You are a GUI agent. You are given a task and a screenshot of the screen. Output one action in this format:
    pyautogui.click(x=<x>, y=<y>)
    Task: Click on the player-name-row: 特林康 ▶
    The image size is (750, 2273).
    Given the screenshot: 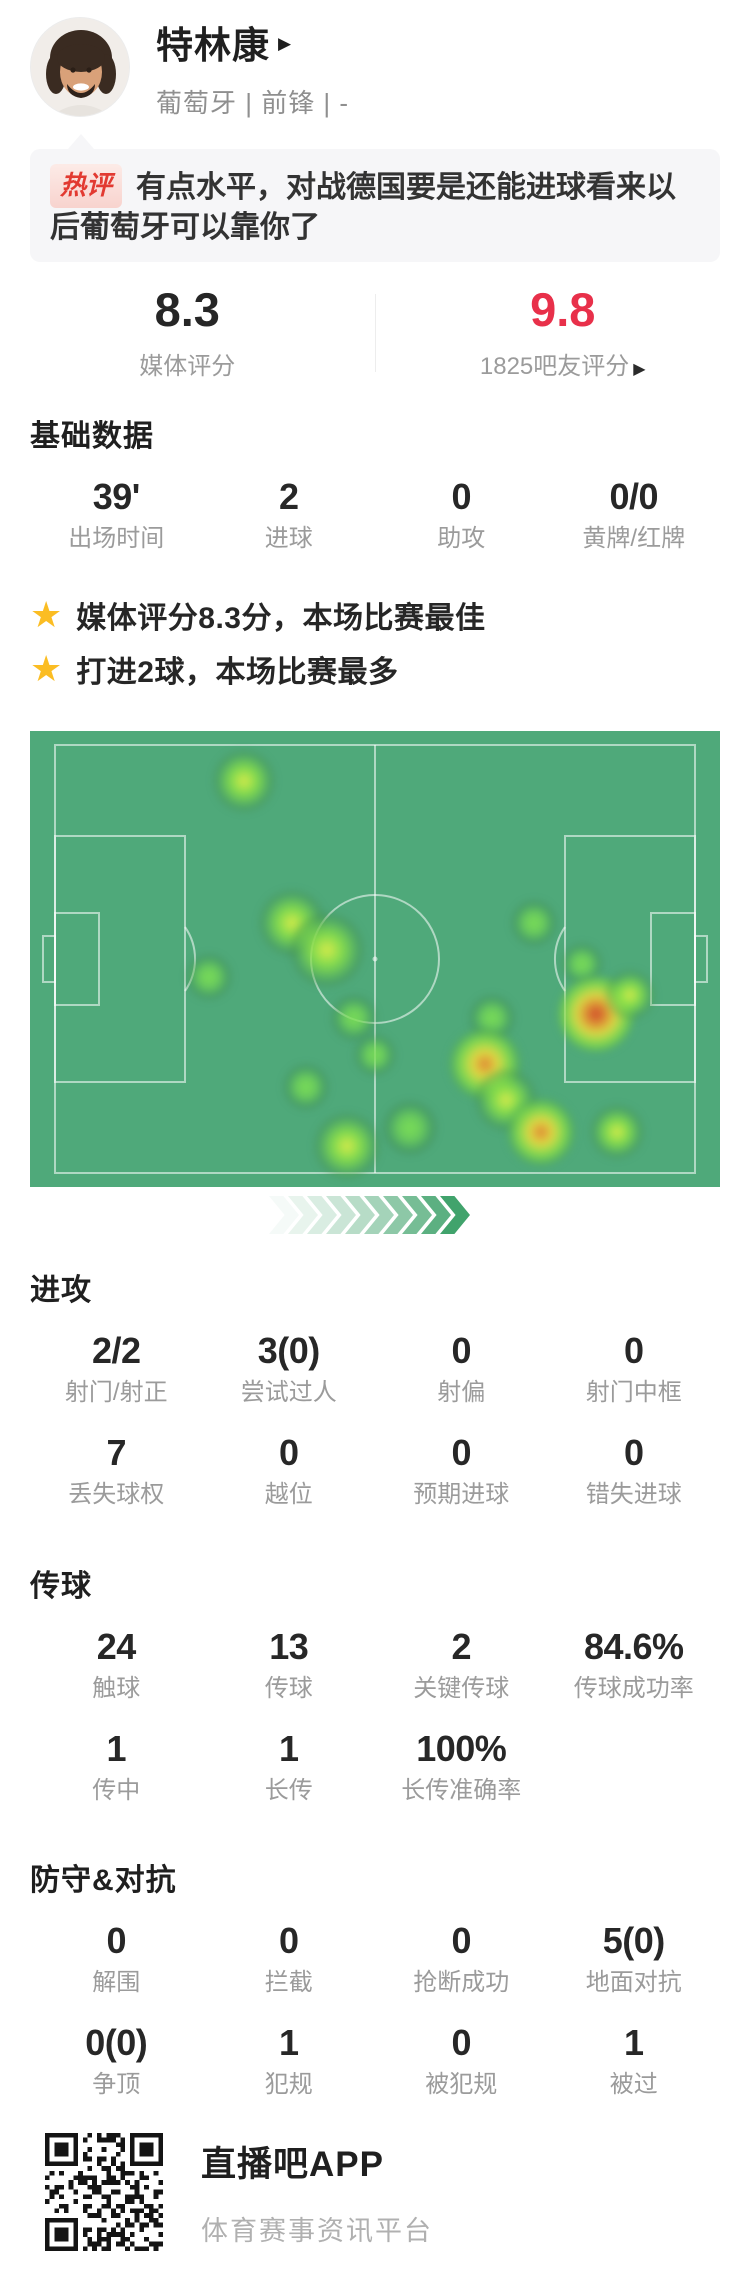 What is the action you would take?
    pyautogui.click(x=252, y=42)
    